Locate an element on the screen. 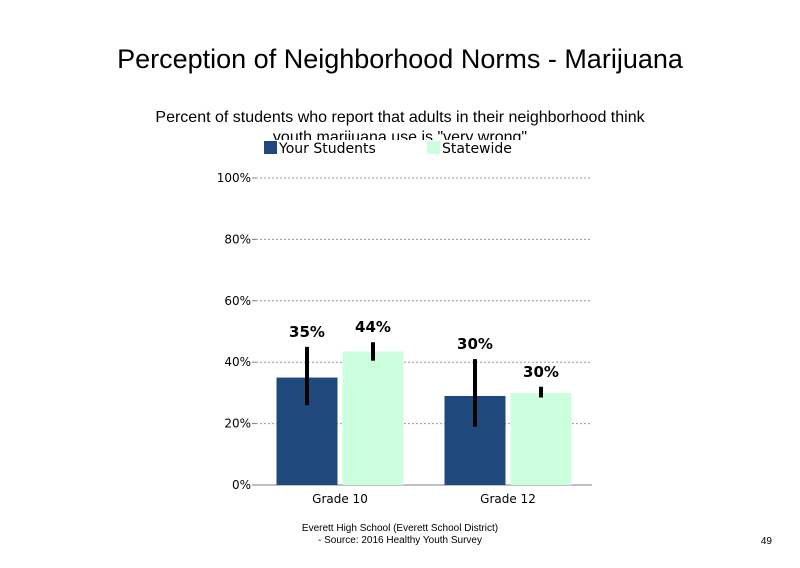 The image size is (800, 568). legend-swatch-statewide is located at coordinates (433, 147).